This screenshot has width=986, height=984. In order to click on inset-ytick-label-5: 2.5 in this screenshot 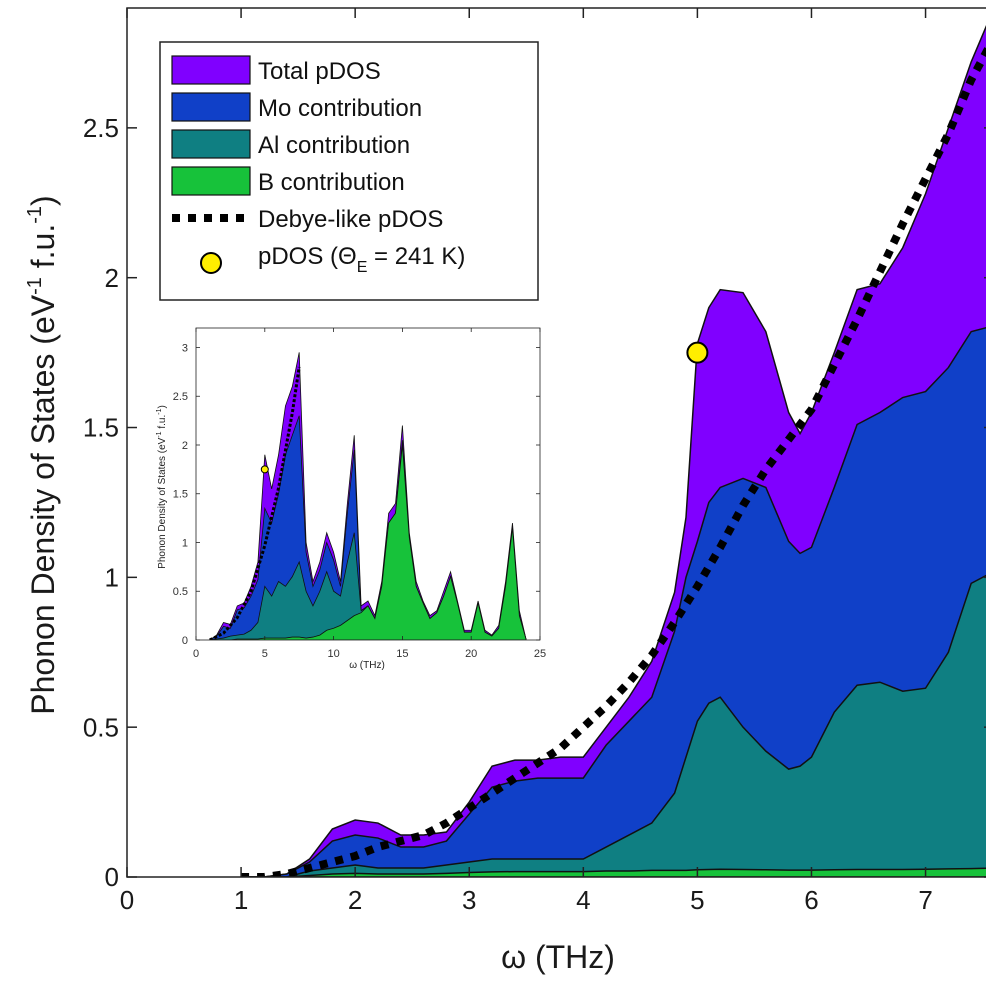, I will do `click(180, 397)`.